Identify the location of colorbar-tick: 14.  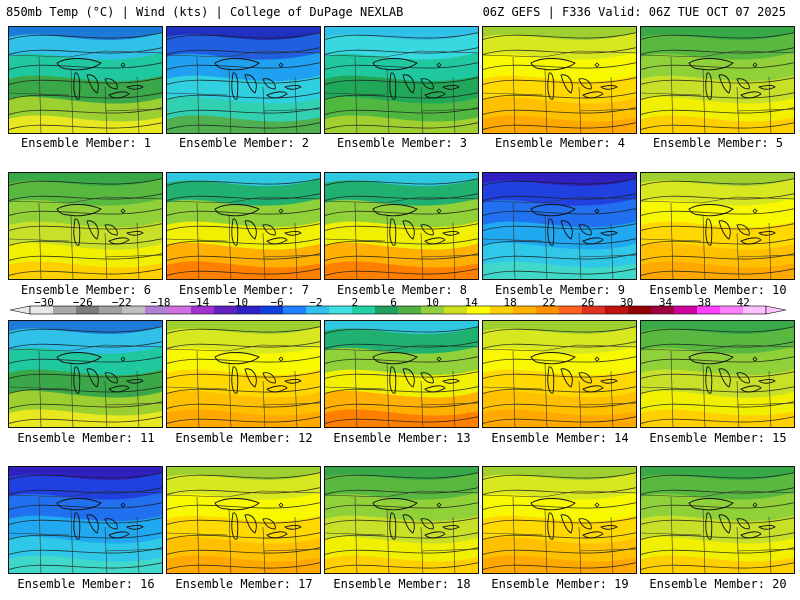
(471, 302).